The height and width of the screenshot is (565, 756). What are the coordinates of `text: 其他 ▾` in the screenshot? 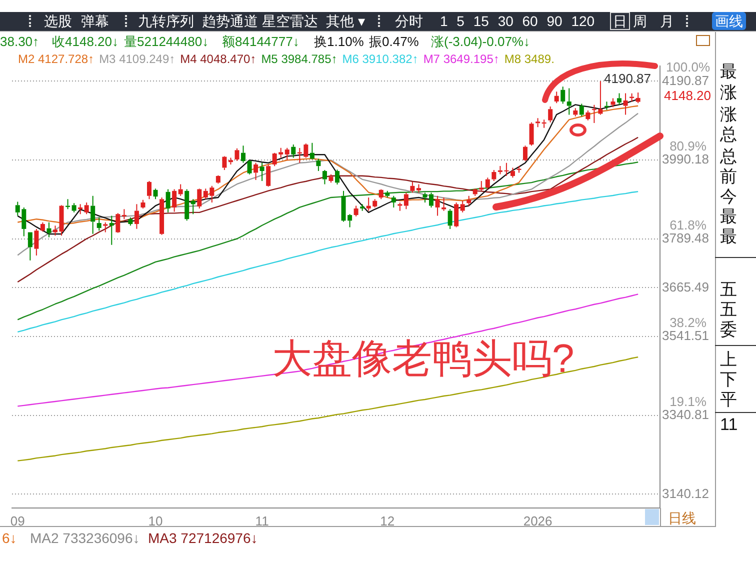 It's located at (345, 21).